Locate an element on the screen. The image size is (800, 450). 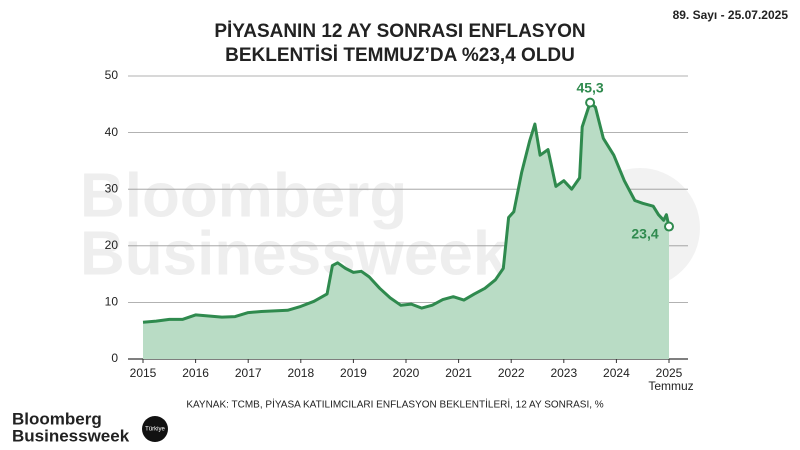
x-tick-label: 2023 is located at coordinates (563, 373).